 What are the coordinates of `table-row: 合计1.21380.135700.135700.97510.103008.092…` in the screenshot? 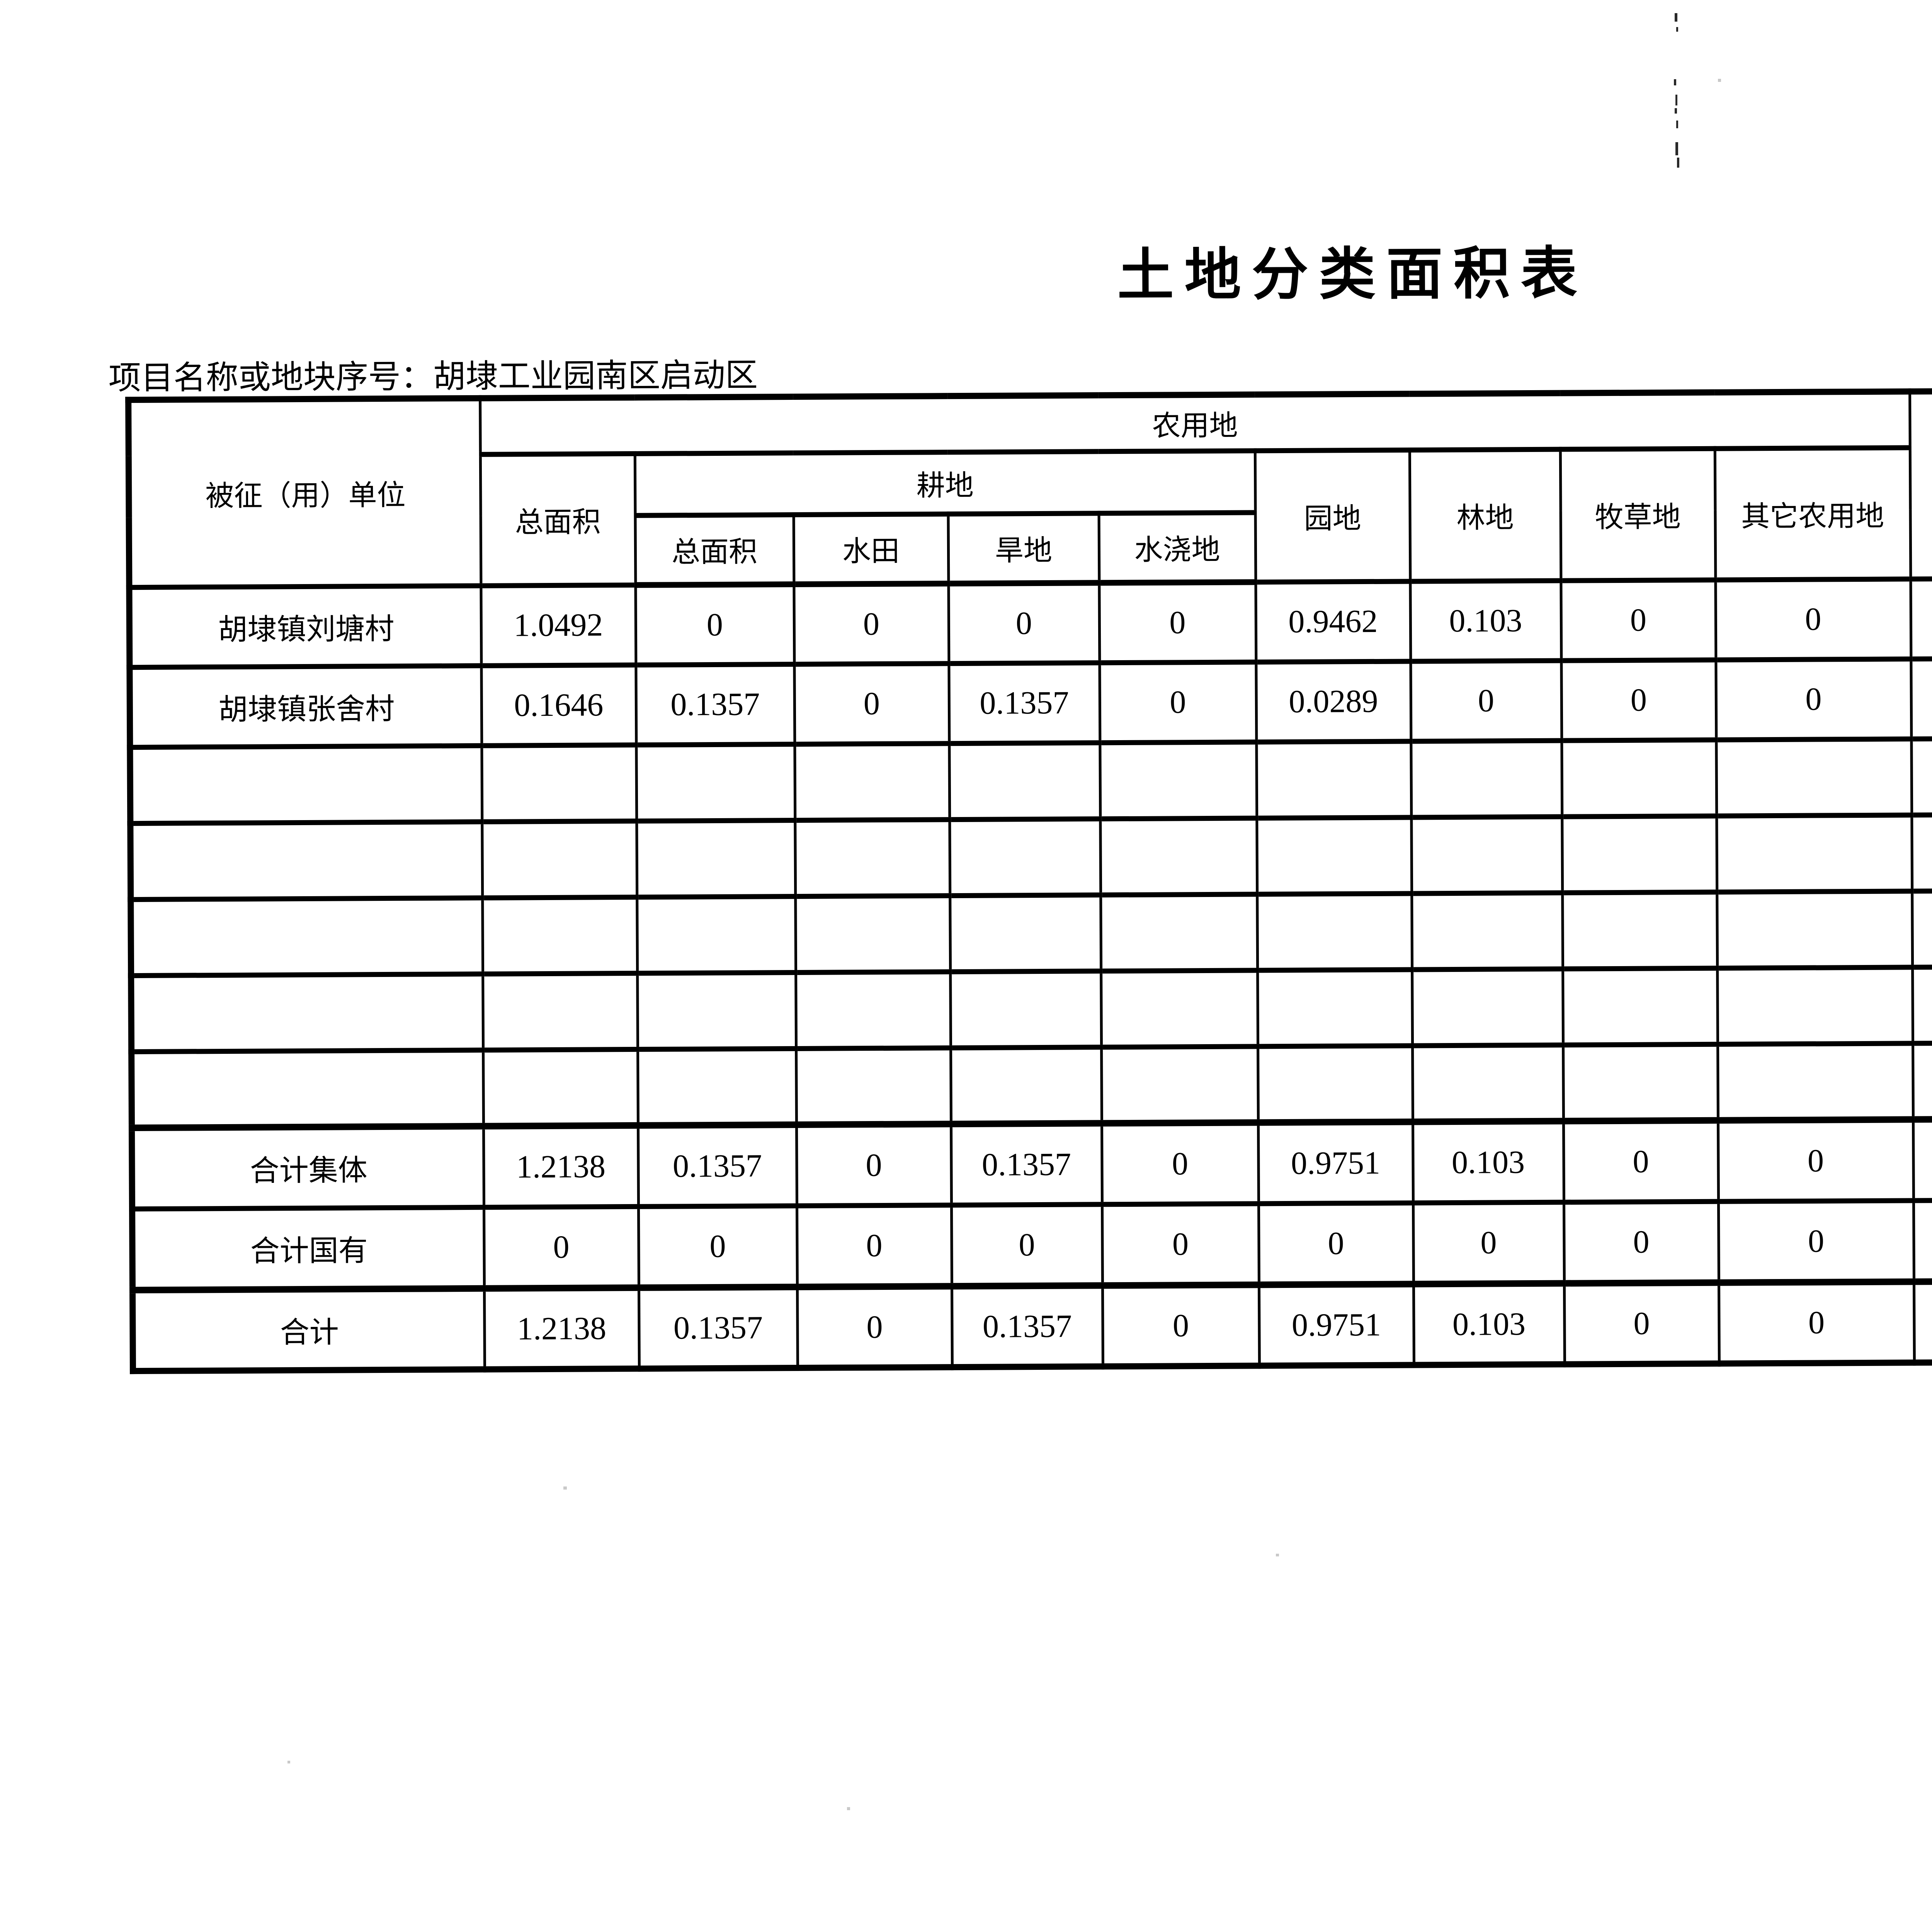 It's located at (1033, 1324).